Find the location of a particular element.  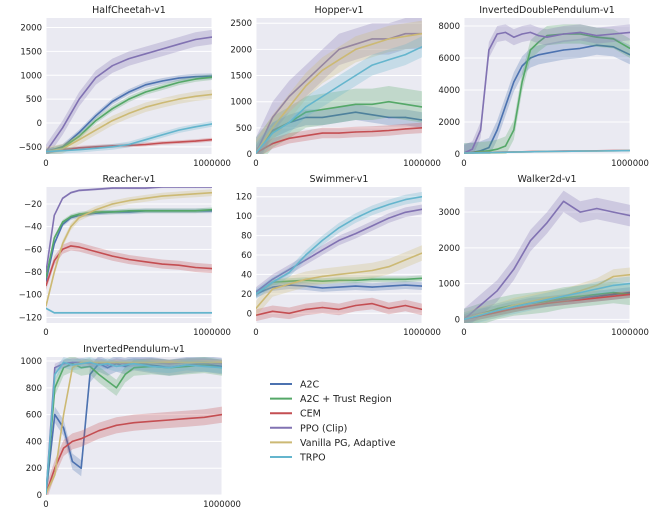

y-tick-label: 200 is located at coordinates (34, 469).